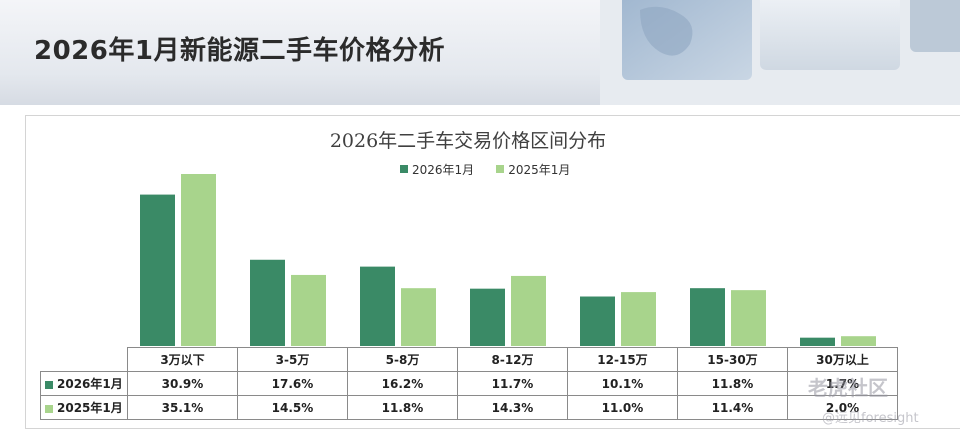 This screenshot has width=960, height=442. Describe the element at coordinates (402, 407) in the screenshot. I see `data-label-series-2-cat-3: 11.8%` at that location.